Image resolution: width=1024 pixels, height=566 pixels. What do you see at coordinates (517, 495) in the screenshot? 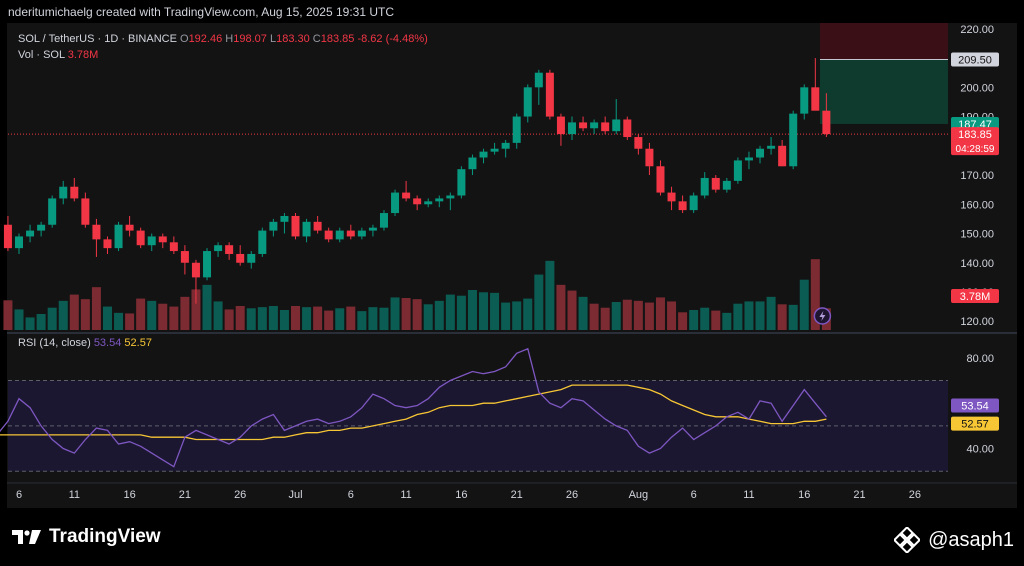
I see `time-axis-tick: 21` at bounding box center [517, 495].